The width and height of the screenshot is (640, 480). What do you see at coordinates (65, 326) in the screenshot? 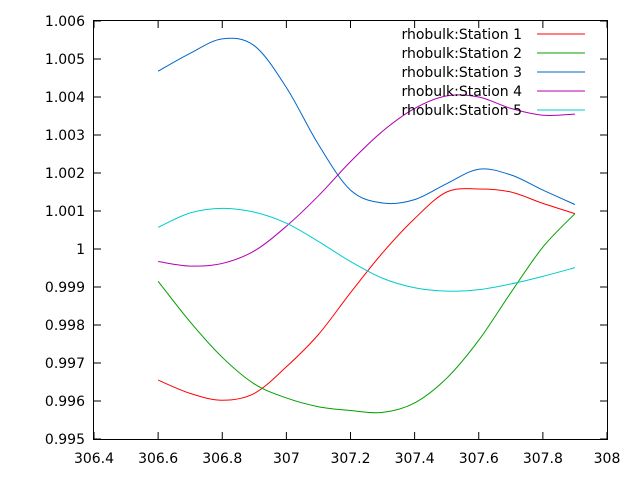
I see `y-tick-label: 0.998` at bounding box center [65, 326].